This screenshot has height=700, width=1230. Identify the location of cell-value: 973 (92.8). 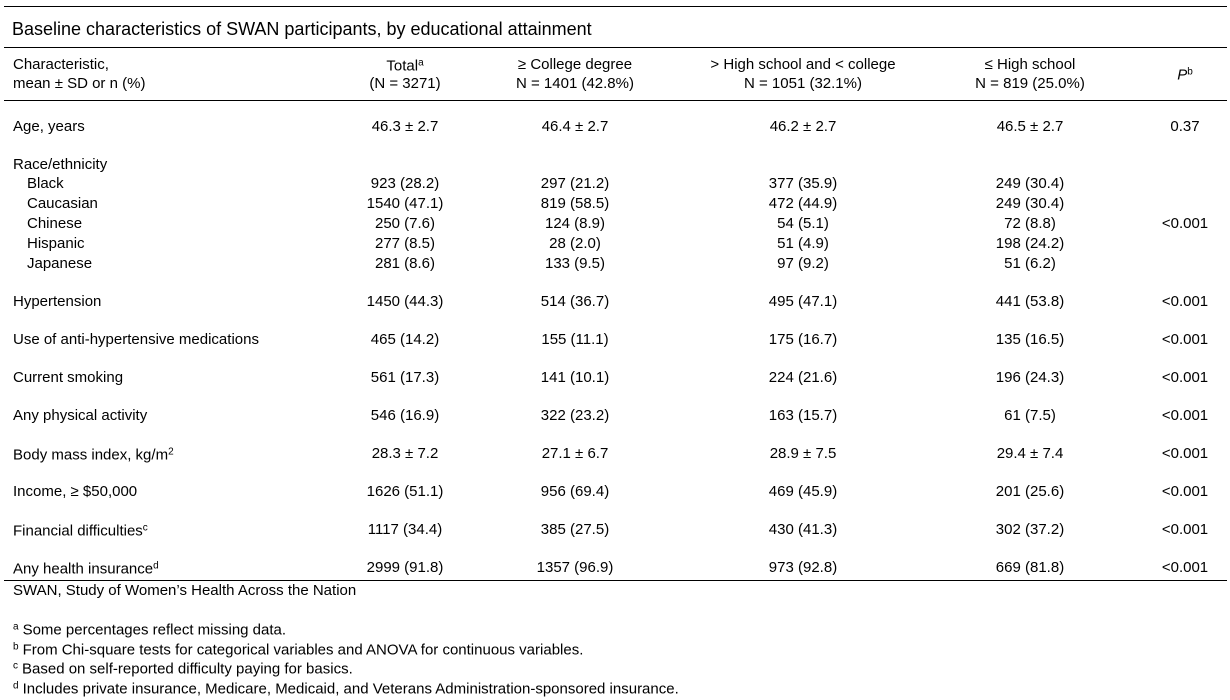
(803, 567).